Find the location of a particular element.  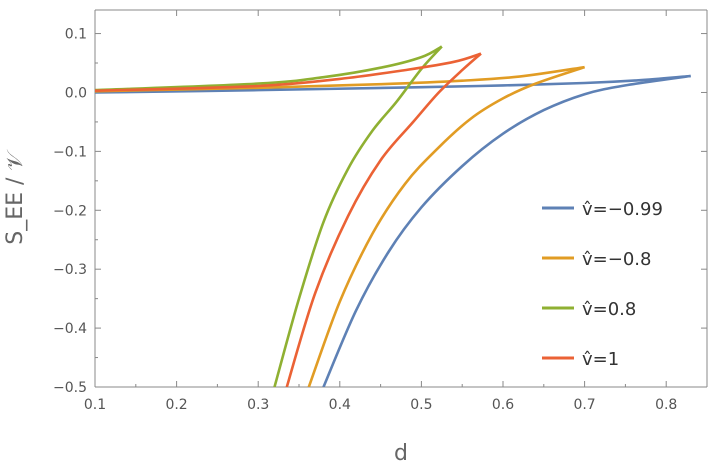

series-2-upper-branch is located at coordinates (269, 68).